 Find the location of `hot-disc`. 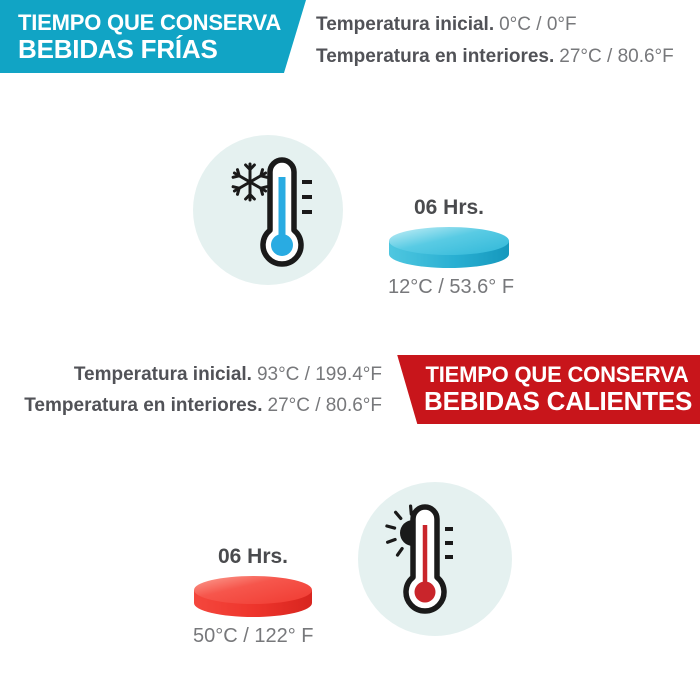

hot-disc is located at coordinates (253, 596).